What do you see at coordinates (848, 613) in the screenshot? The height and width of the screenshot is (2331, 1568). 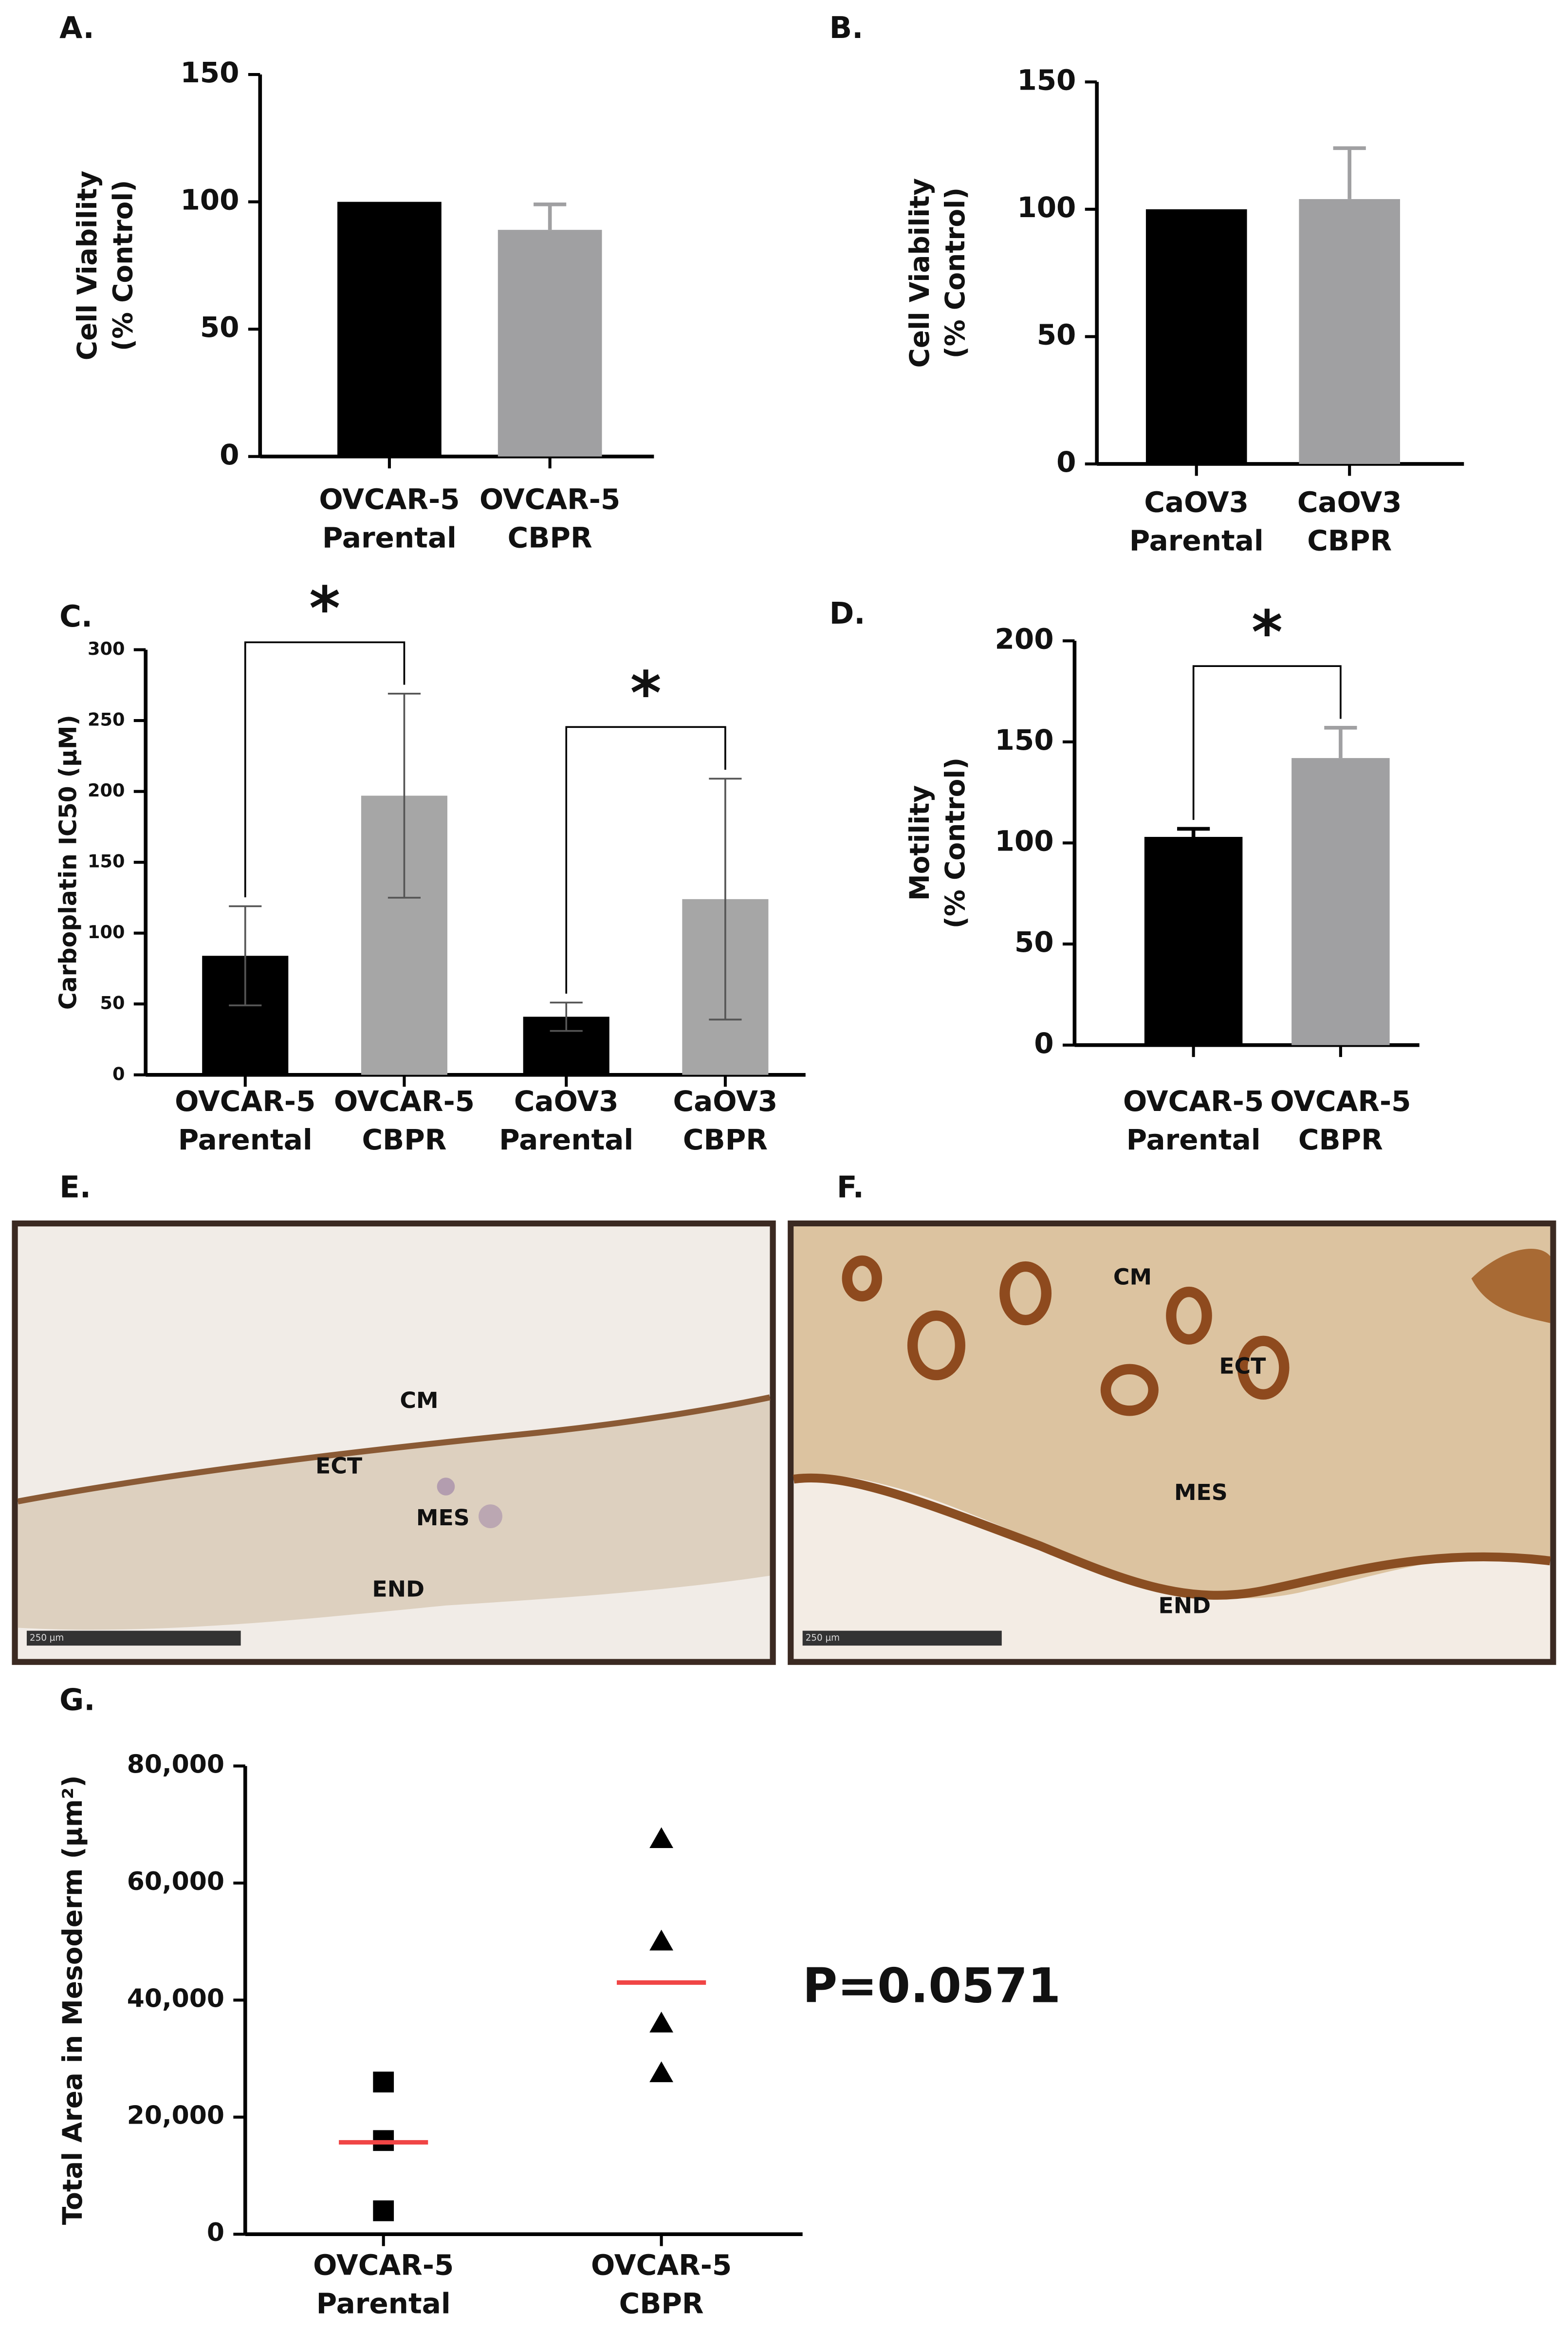 I see `panel-label: D.` at bounding box center [848, 613].